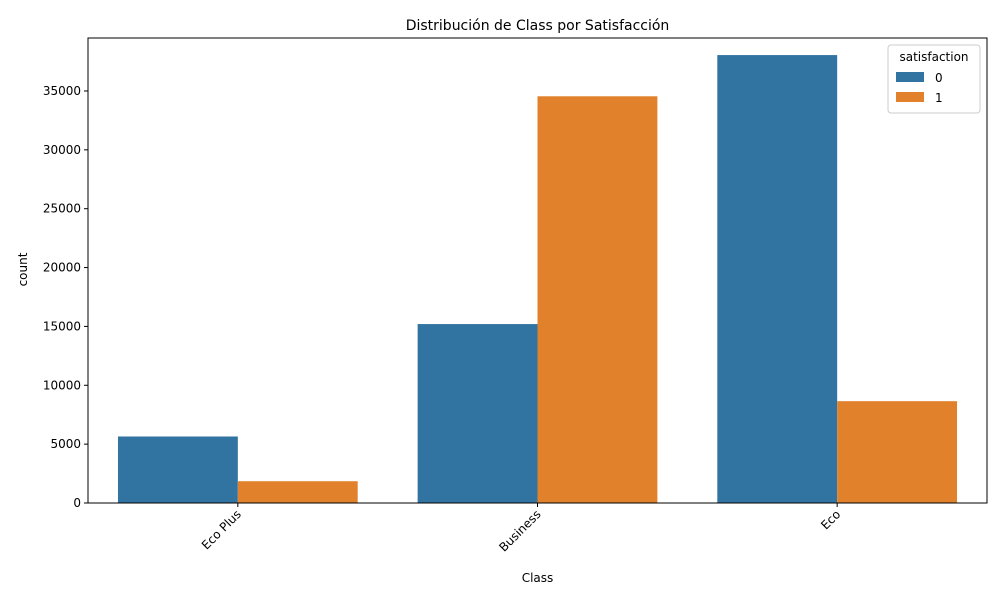 The width and height of the screenshot is (1000, 604). What do you see at coordinates (65, 444) in the screenshot?
I see `y-tick-label: 5000` at bounding box center [65, 444].